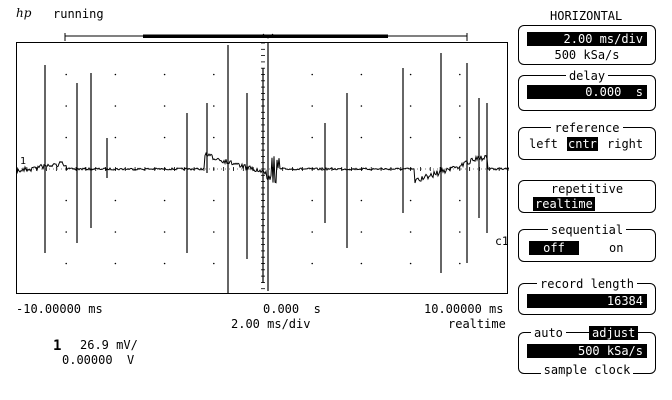 The height and width of the screenshot is (400, 672). I want to click on record-length-softkey: record length 16384, so click(587, 296).